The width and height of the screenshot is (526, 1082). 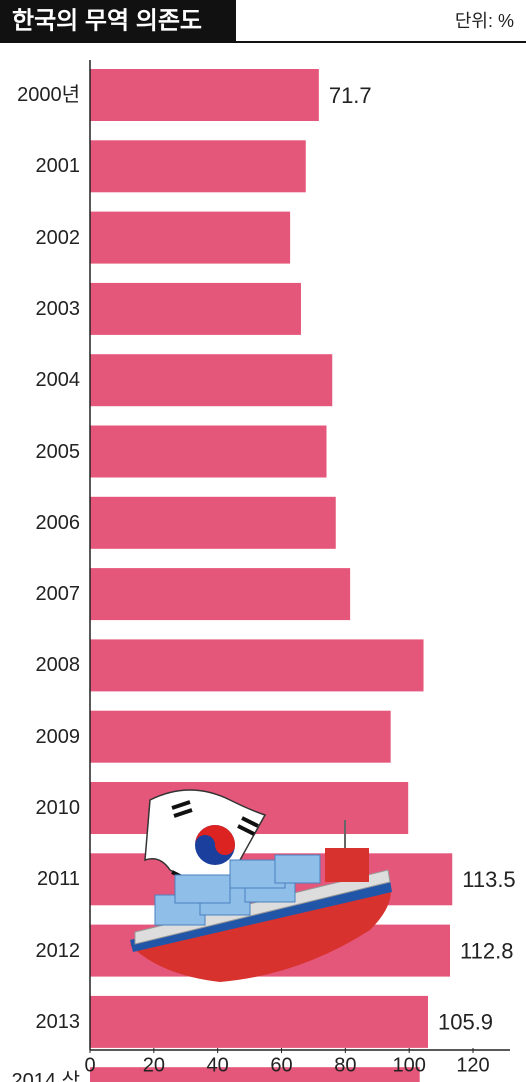 I want to click on y-tick-label: 2009, so click(x=58, y=736).